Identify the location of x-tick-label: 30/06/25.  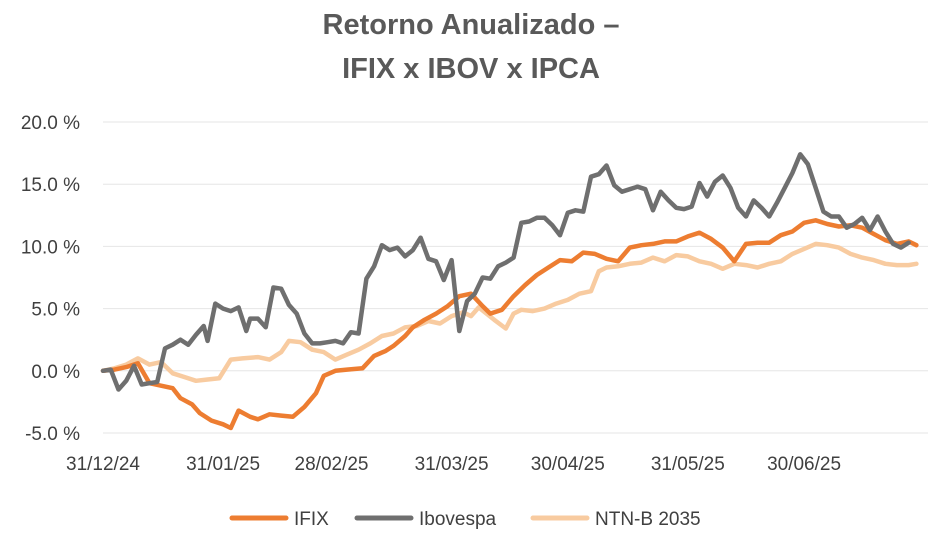
(804, 464).